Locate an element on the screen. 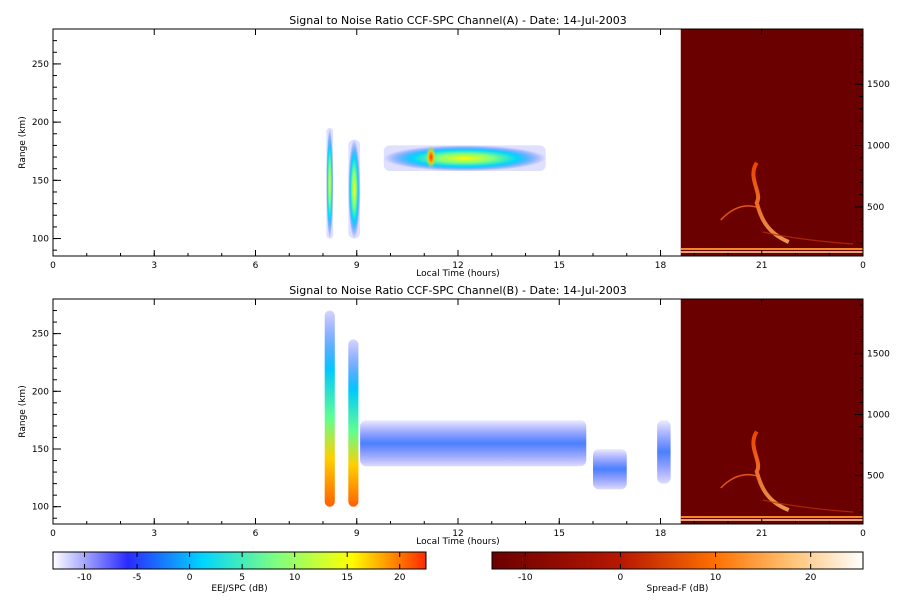 Image resolution: width=900 pixels, height=604 pixels. colorbar-label: Spread-F (dB) is located at coordinates (678, 589).